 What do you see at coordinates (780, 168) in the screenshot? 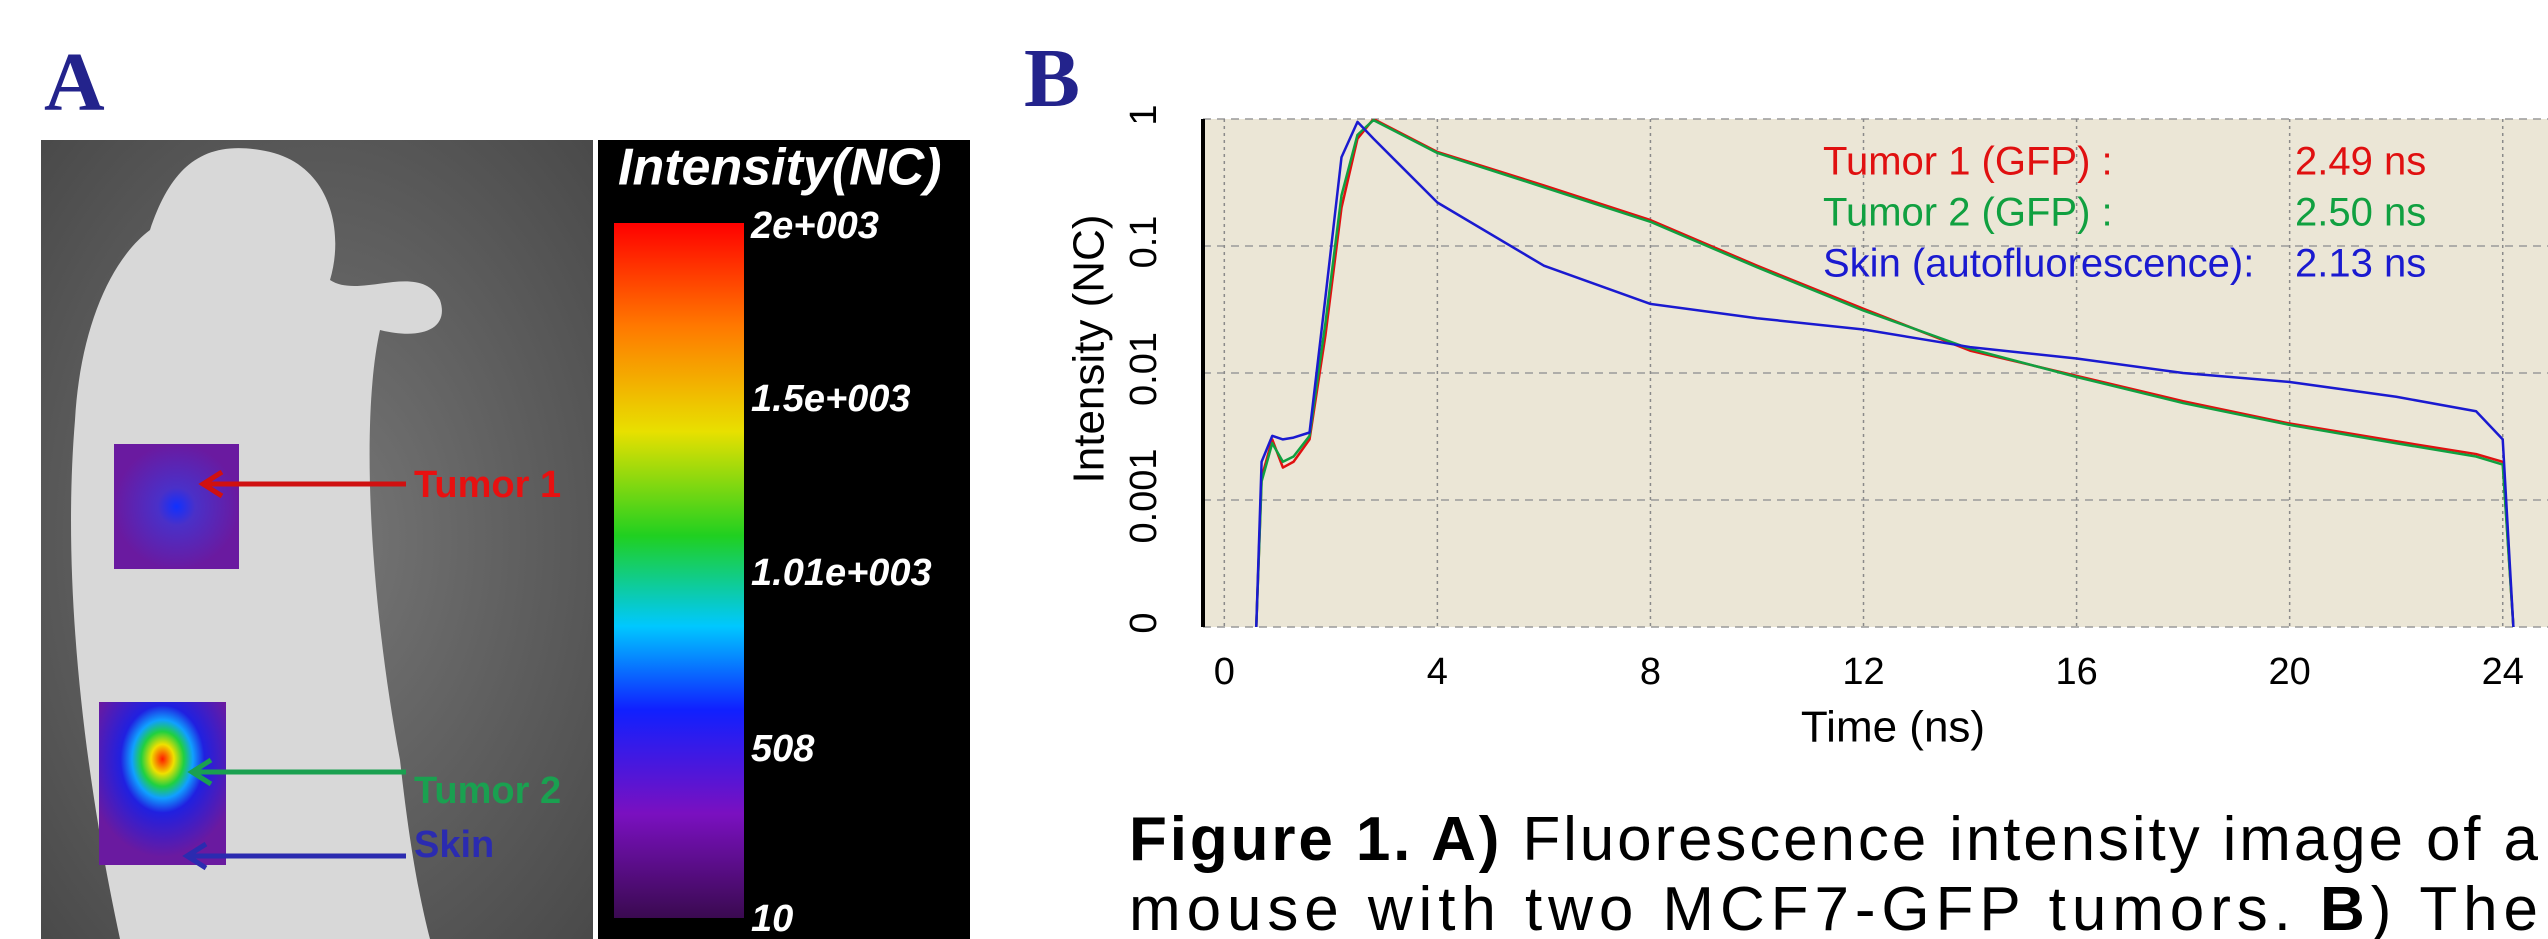
I see `colorbar-title: Intensity(NC)` at bounding box center [780, 168].